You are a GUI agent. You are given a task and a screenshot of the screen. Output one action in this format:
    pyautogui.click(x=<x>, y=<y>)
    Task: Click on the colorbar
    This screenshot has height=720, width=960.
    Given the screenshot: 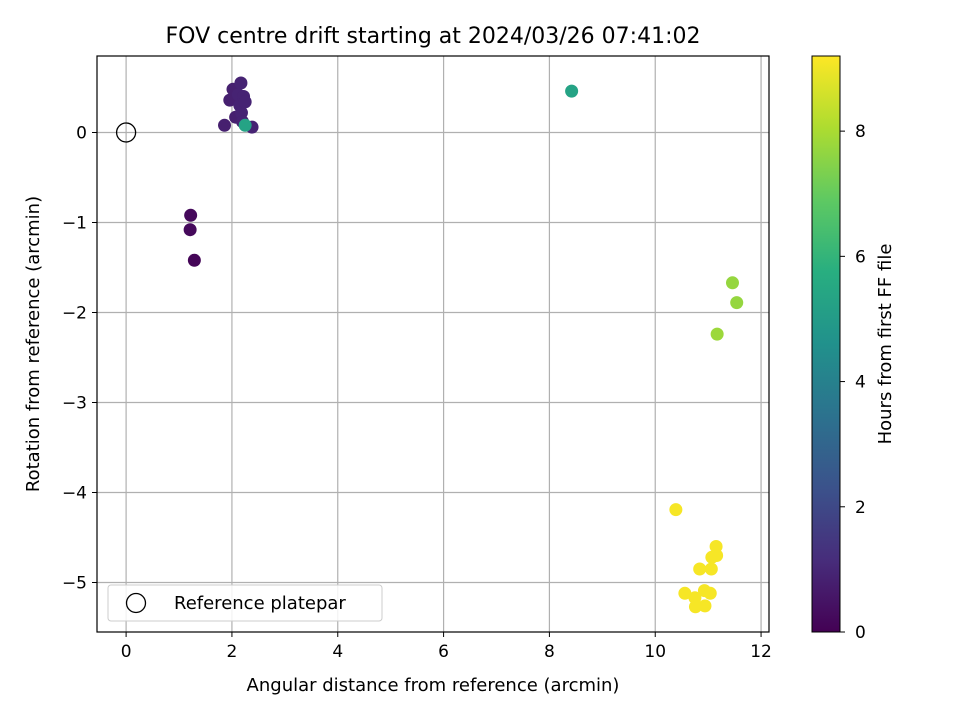 What is the action you would take?
    pyautogui.click(x=826, y=344)
    